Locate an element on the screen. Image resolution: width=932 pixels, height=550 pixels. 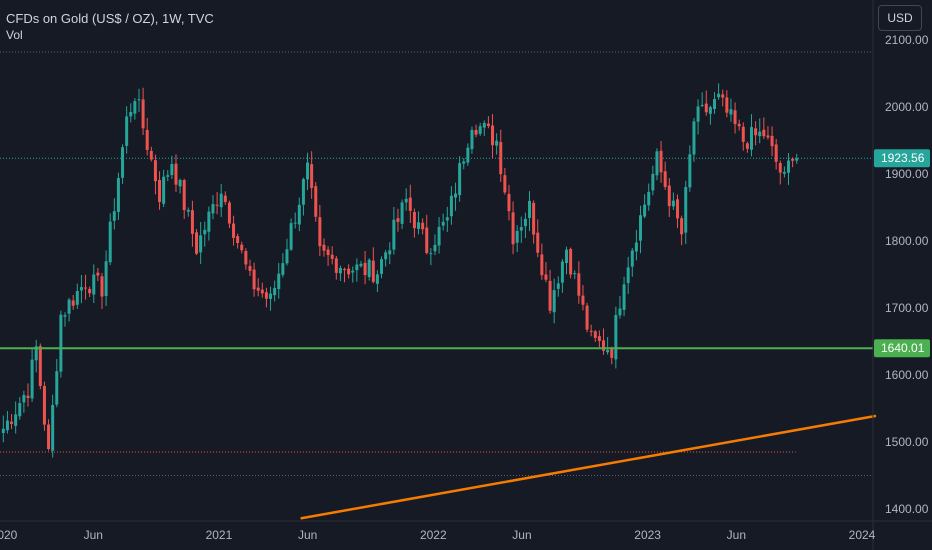
time-axis-label: 2021 is located at coordinates (219, 535).